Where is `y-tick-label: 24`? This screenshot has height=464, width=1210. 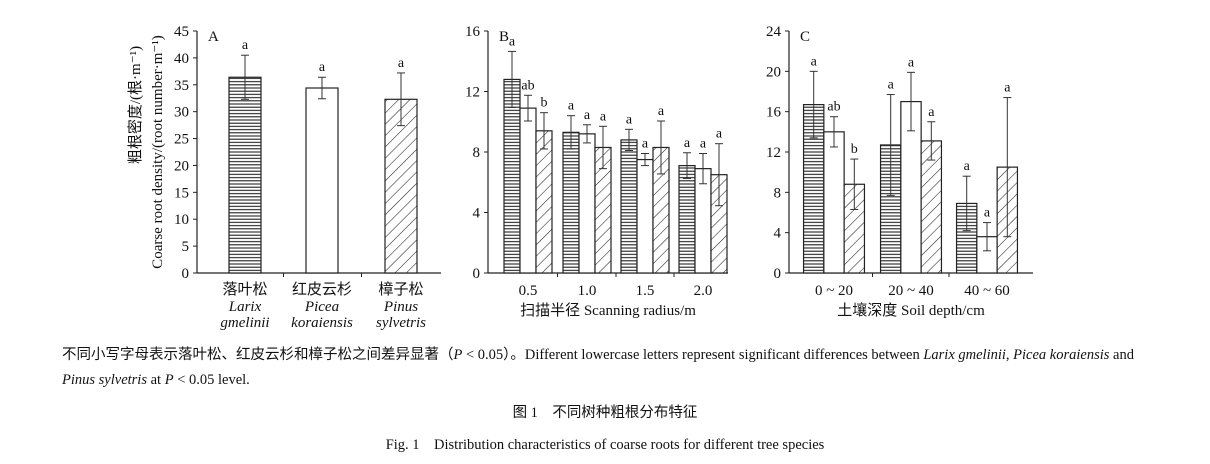 y-tick-label: 24 is located at coordinates (774, 32).